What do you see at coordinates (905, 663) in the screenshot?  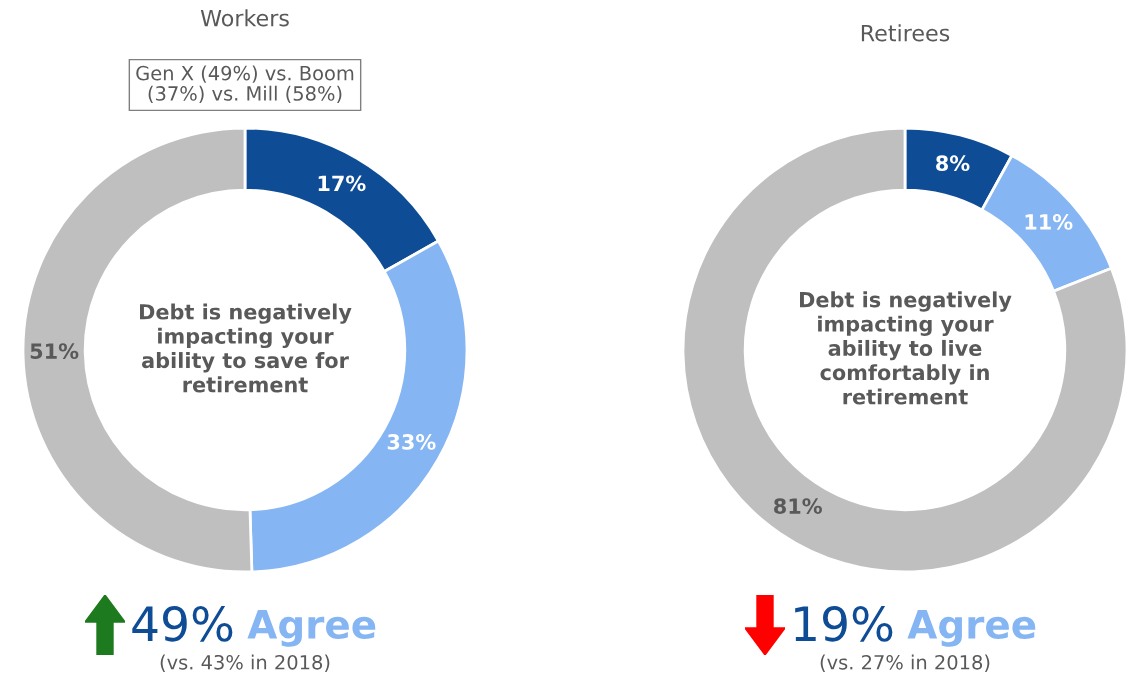 I see `text: (vs. 27% in 2018)` at bounding box center [905, 663].